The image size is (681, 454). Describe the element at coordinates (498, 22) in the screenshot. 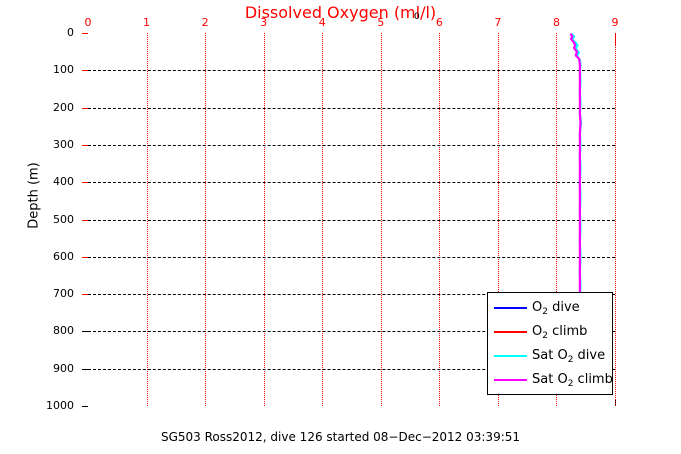

I see `x-tick-label-7: 7` at that location.